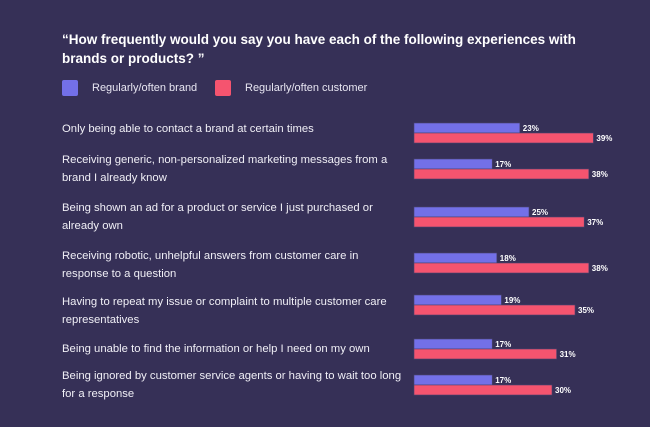  Describe the element at coordinates (540, 212) in the screenshot. I see `data-label: 25%` at that location.